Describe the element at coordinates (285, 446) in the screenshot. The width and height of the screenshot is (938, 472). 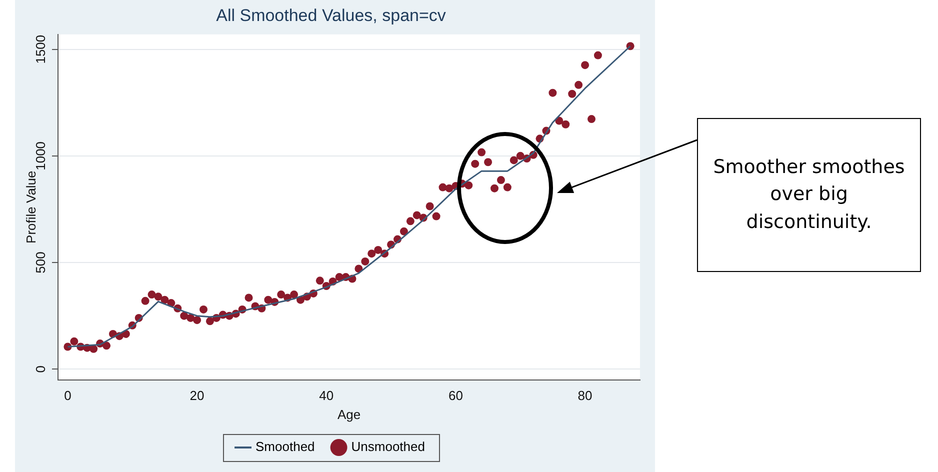
I see `legend-label: Smoothed` at that location.